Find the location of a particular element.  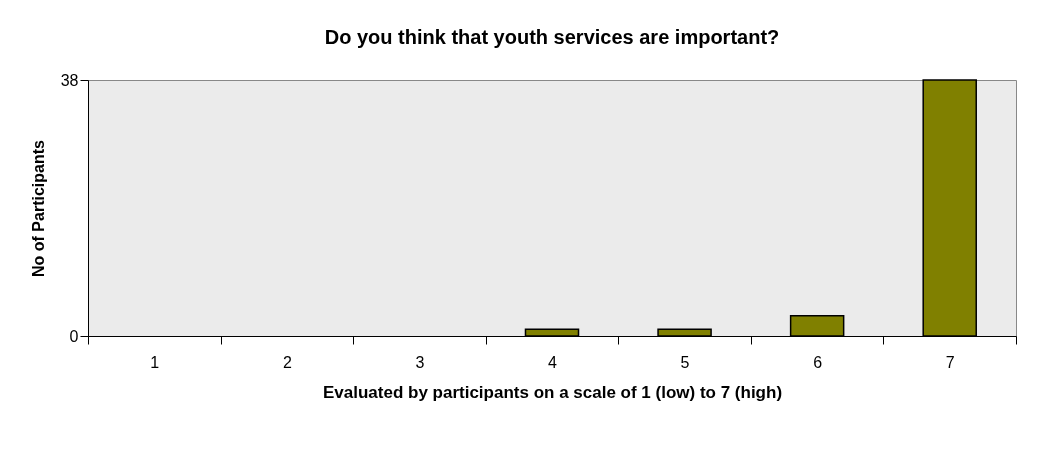

x-axis-title: Evaluated by participants on a scale of 1 (low) to 7 (high) is located at coordinates (552, 392).